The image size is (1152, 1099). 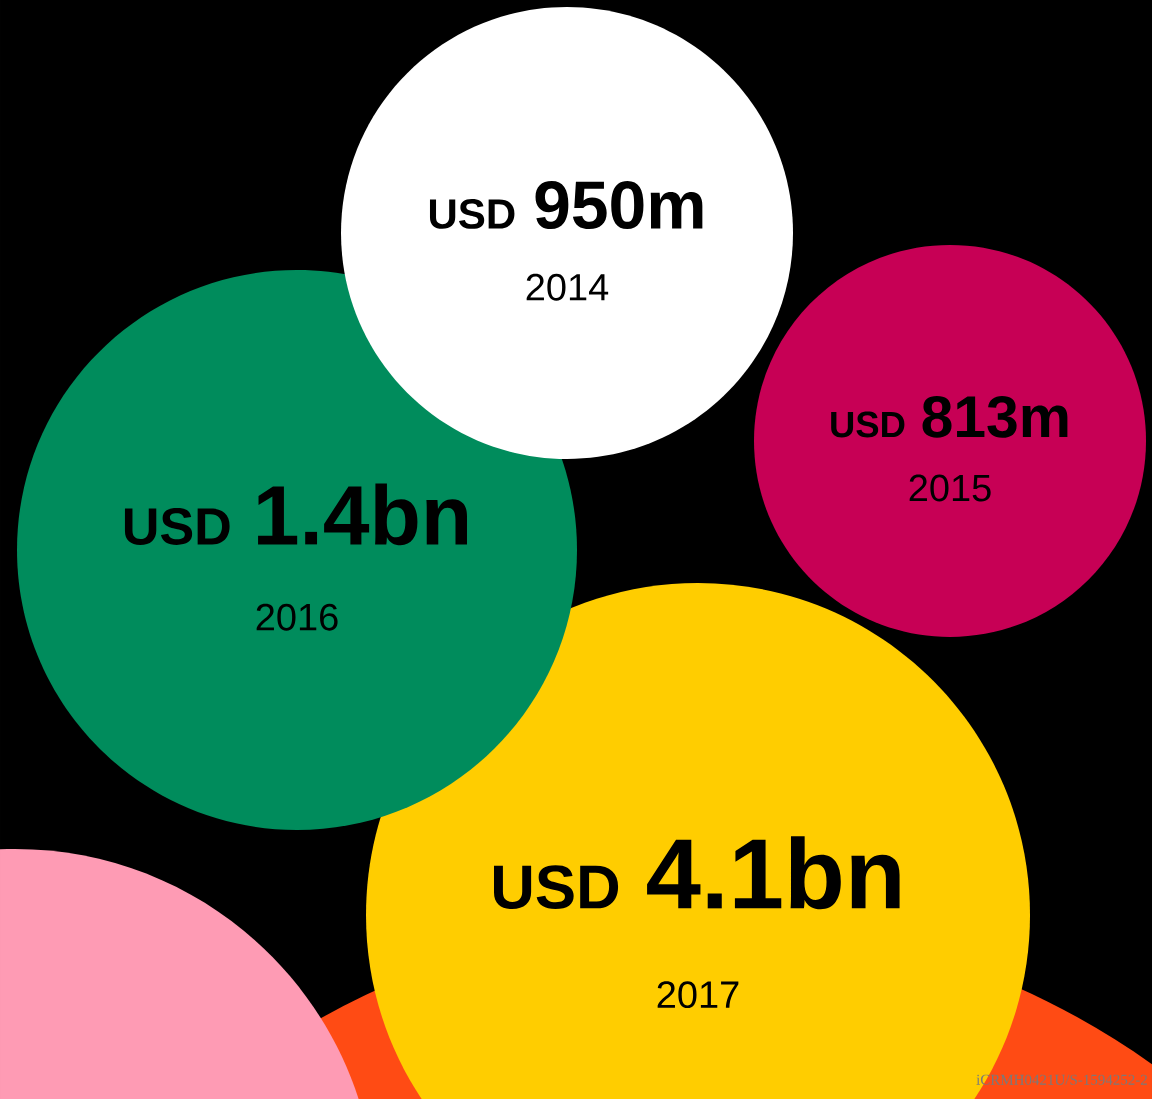 I want to click on data-label: 1.4, so click(x=314, y=515).